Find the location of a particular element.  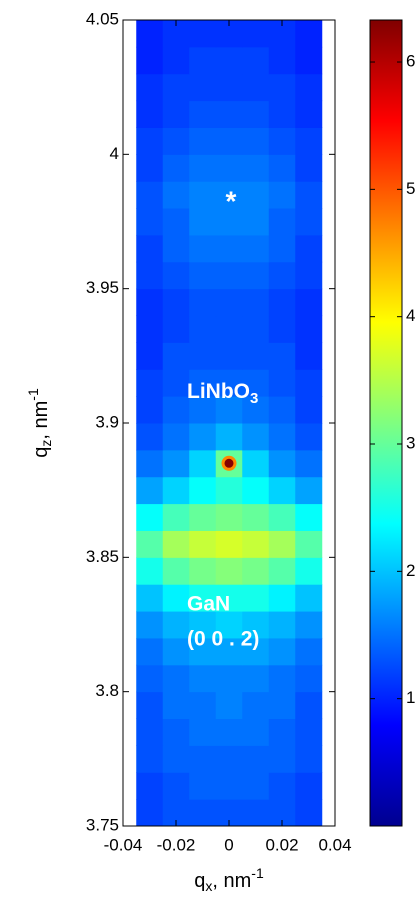

x-tick-label: -0.02 is located at coordinates (176, 844).